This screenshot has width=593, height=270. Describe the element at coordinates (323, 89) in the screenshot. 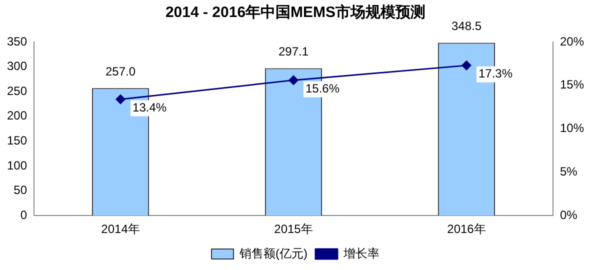

I see `data-label: 15.6%` at that location.